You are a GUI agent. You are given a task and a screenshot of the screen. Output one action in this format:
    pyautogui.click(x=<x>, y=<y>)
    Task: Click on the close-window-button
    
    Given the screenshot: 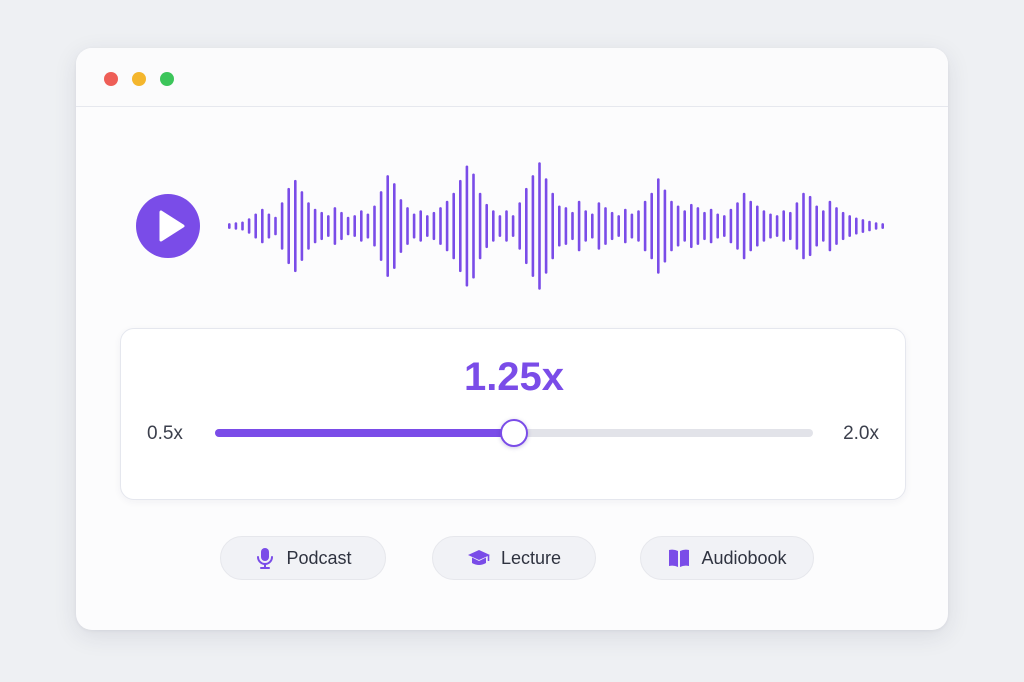 What is the action you would take?
    pyautogui.click(x=111, y=79)
    